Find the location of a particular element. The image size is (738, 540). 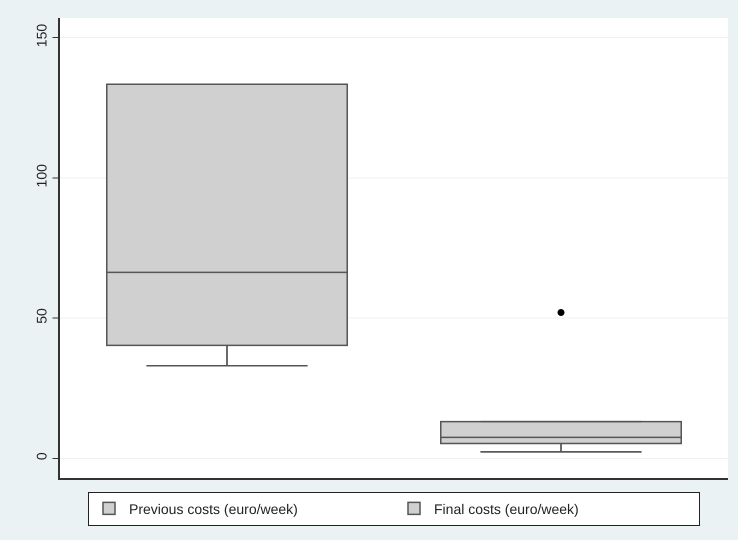

legend-label: Previous costs (euro/week) is located at coordinates (213, 508).